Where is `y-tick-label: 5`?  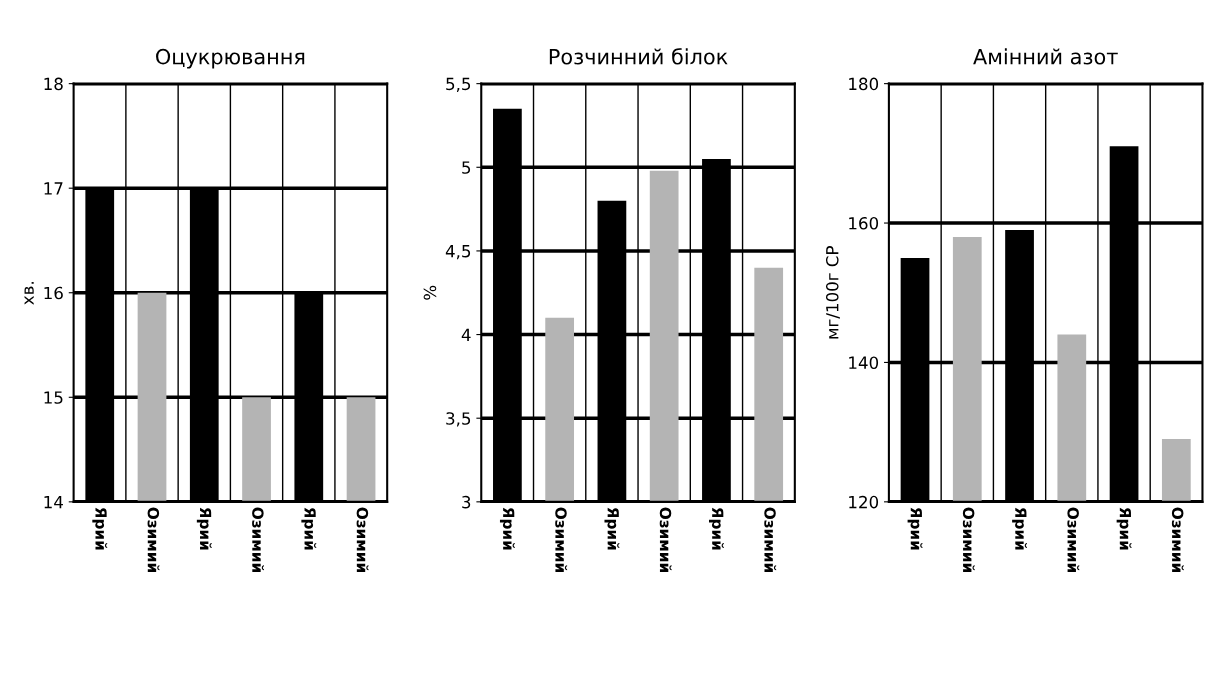 y-tick-label: 5 is located at coordinates (466, 167).